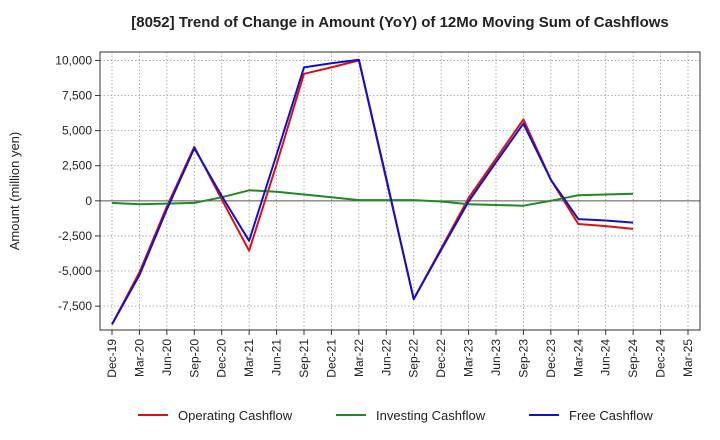  What do you see at coordinates (441, 358) in the screenshot?
I see `x-tick-label: Dec-22` at bounding box center [441, 358].